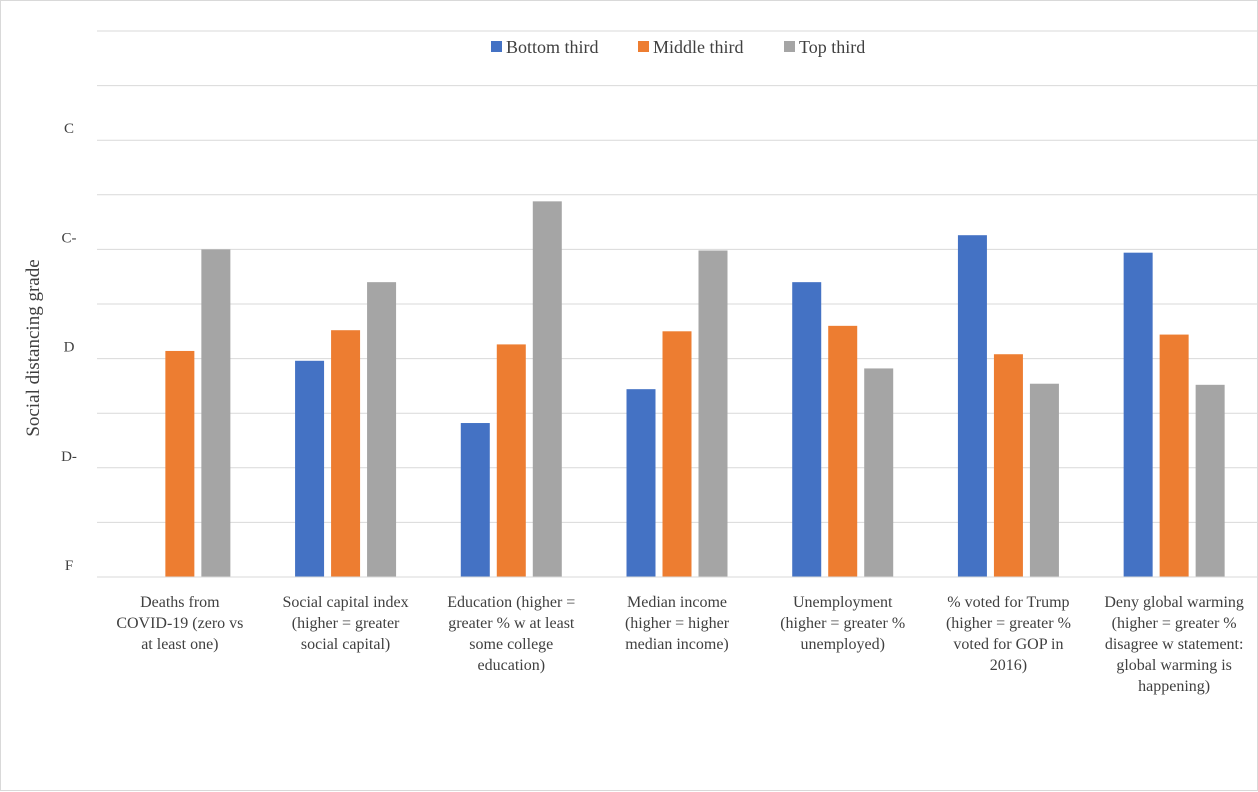 This screenshot has height=792, width=1258. I want to click on legend-label: Bottom third, so click(552, 47).